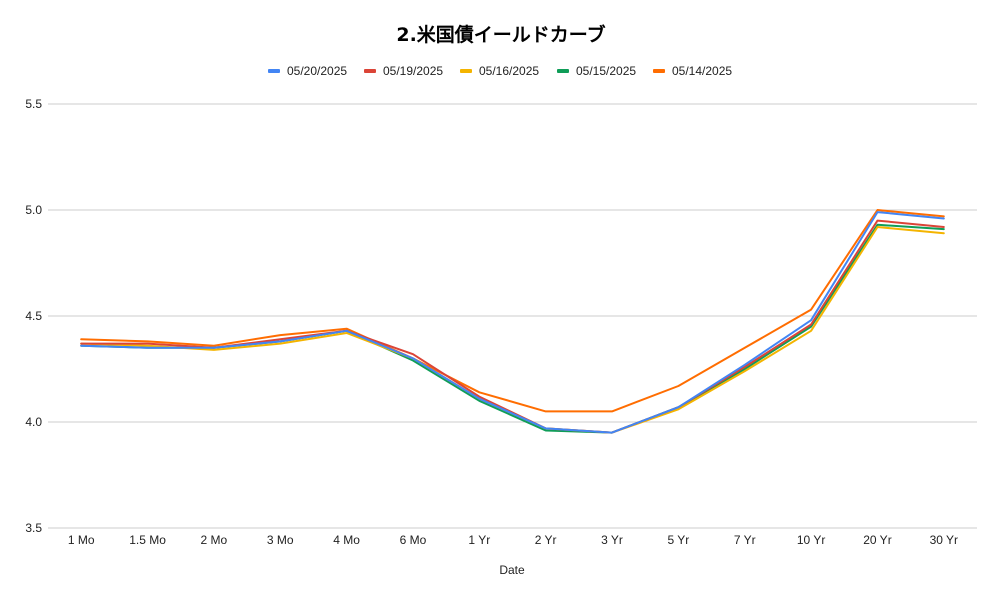 The image size is (1002, 600). Describe the element at coordinates (33, 422) in the screenshot. I see `y-tick-label: 4.0` at that location.